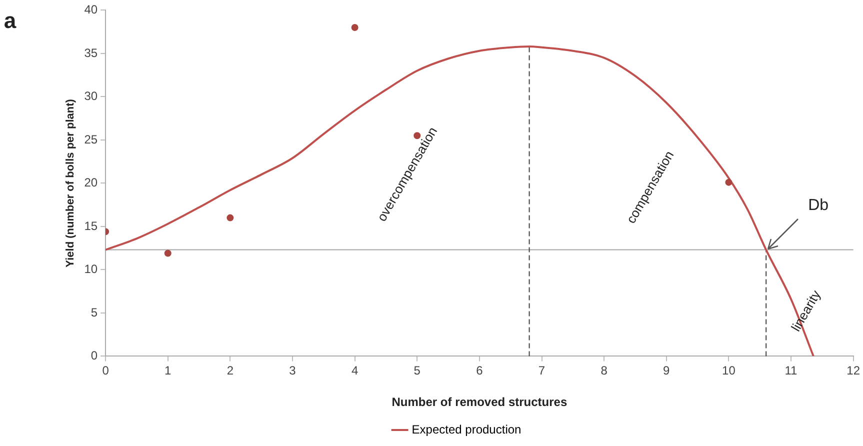 This screenshot has height=446, width=863. What do you see at coordinates (94, 312) in the screenshot?
I see `y-tick-label: 5` at bounding box center [94, 312].